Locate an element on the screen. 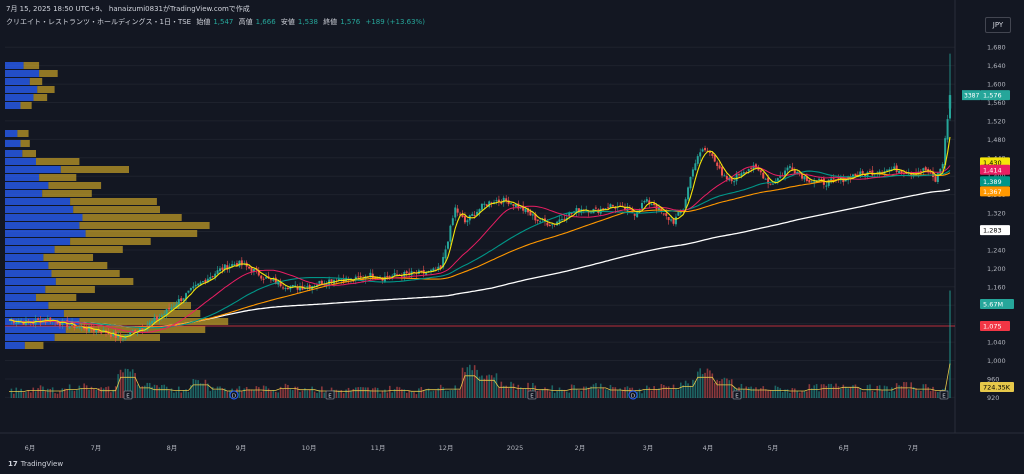  price-tick-label: 1,520 is located at coordinates (996, 121).